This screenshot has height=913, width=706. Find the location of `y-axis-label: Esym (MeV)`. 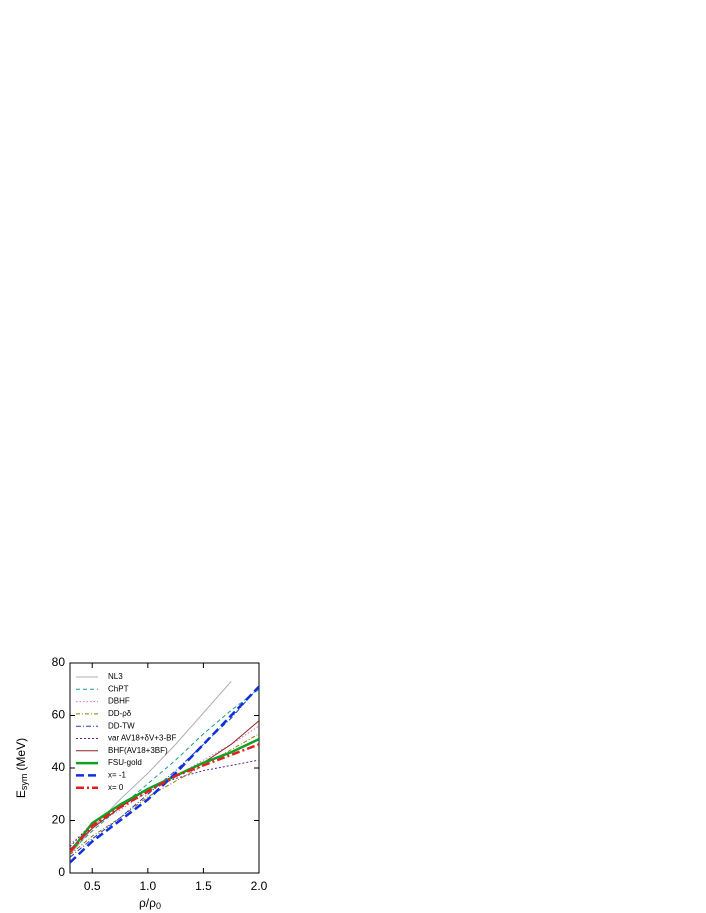

y-axis-label: Esym (MeV) is located at coordinates (21, 768).